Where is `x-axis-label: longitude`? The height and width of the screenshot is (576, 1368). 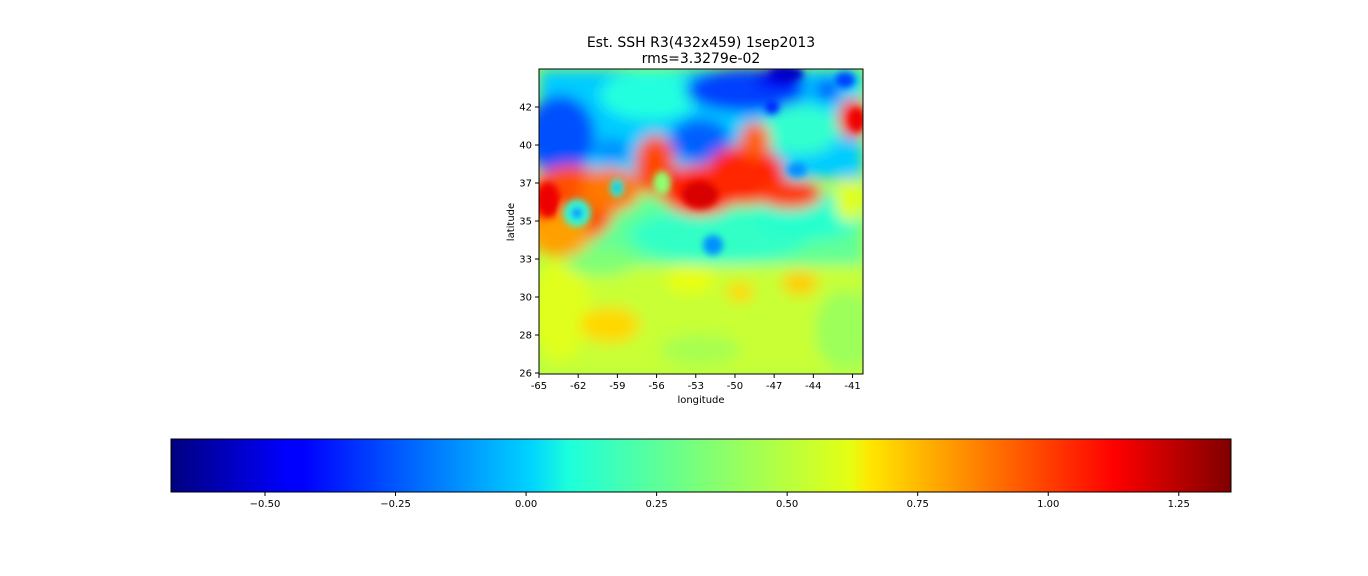 x-axis-label: longitude is located at coordinates (700, 400).